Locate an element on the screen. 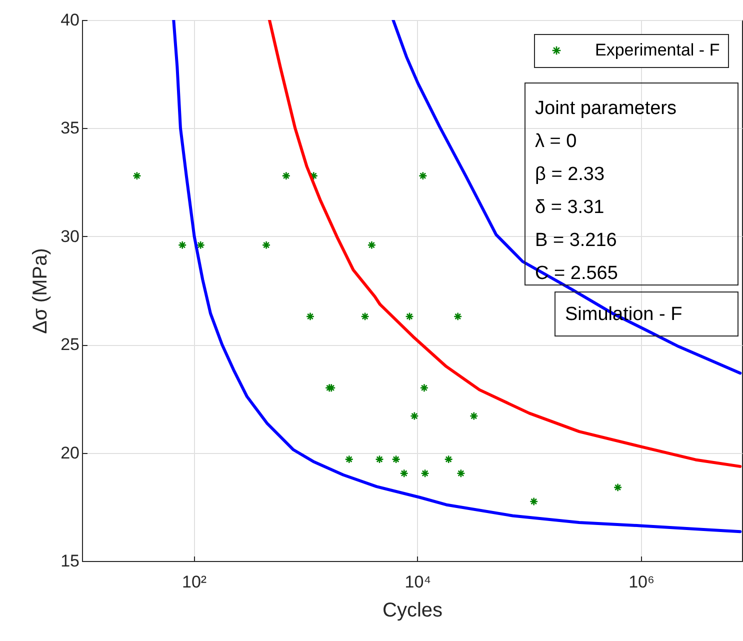  y-axis-title: Δσ (MPa) is located at coordinates (41, 291).